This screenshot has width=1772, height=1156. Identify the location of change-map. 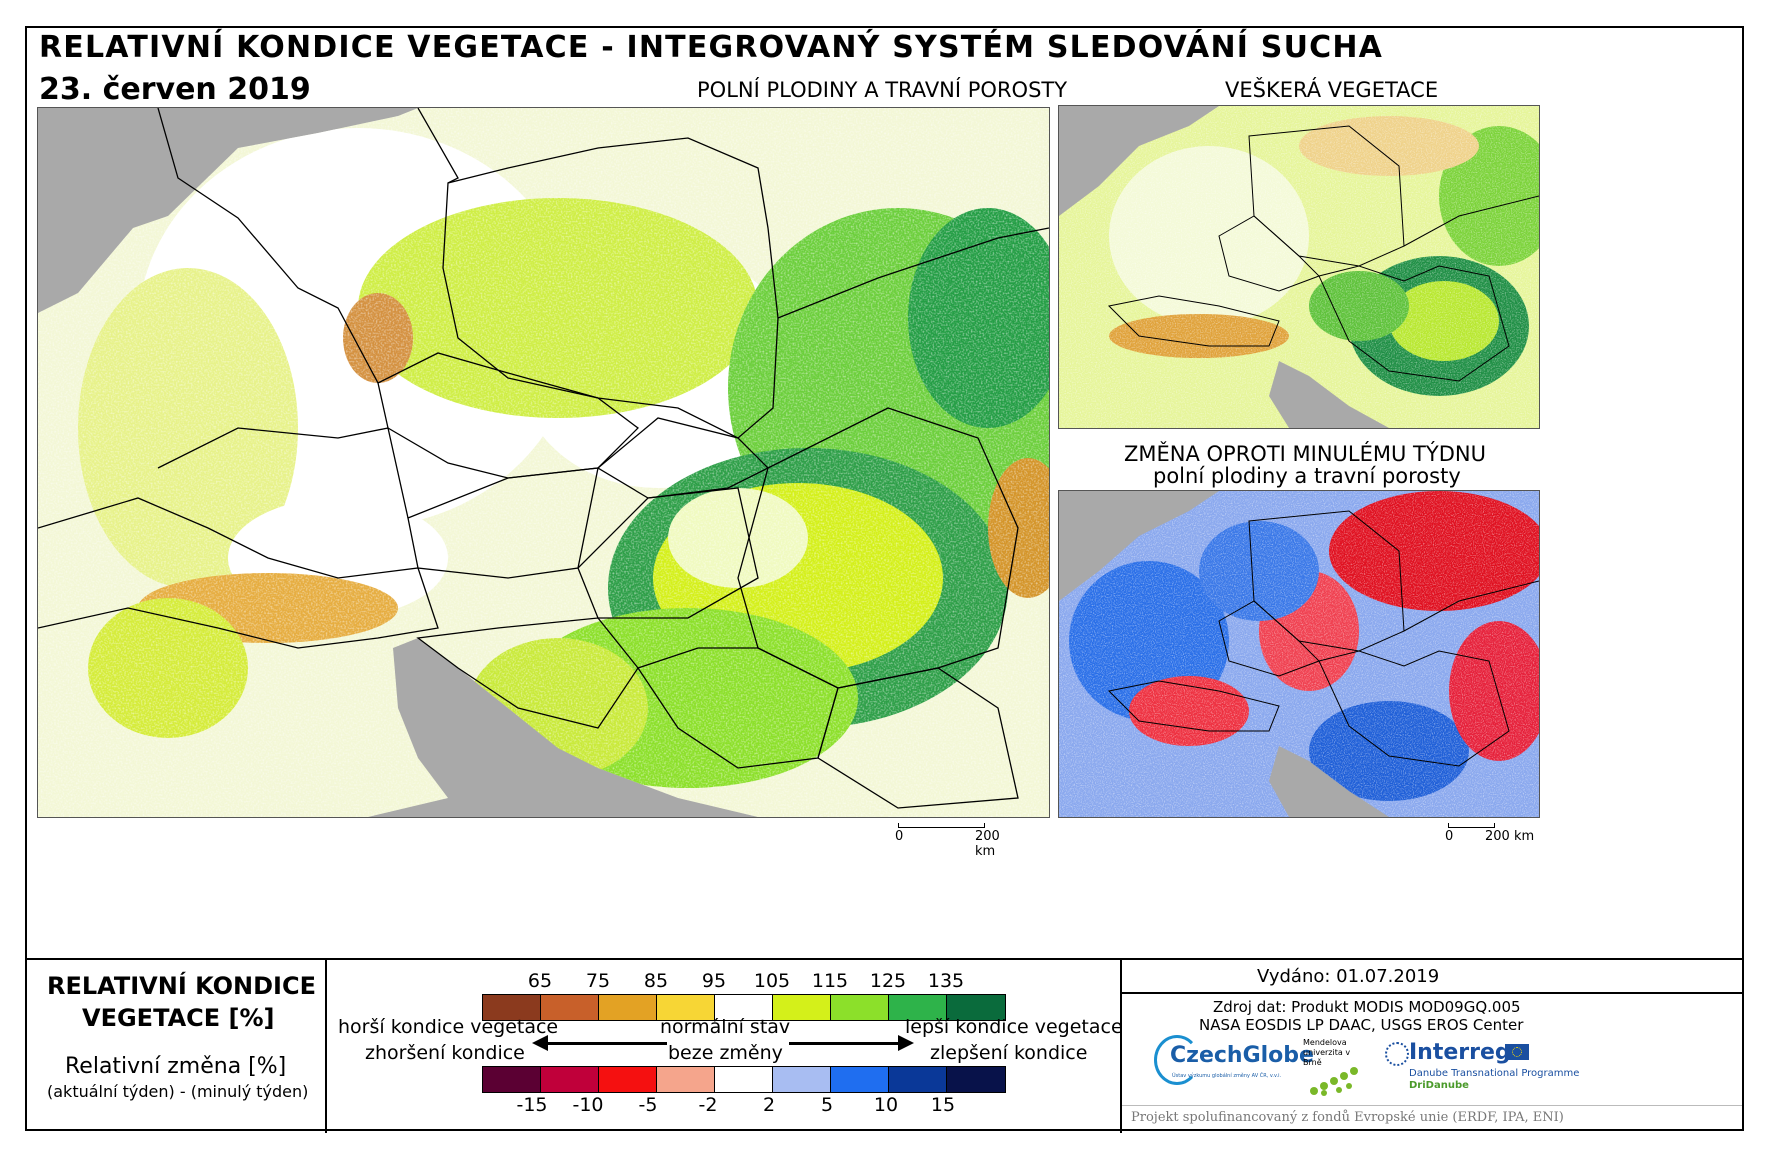
(1299, 654).